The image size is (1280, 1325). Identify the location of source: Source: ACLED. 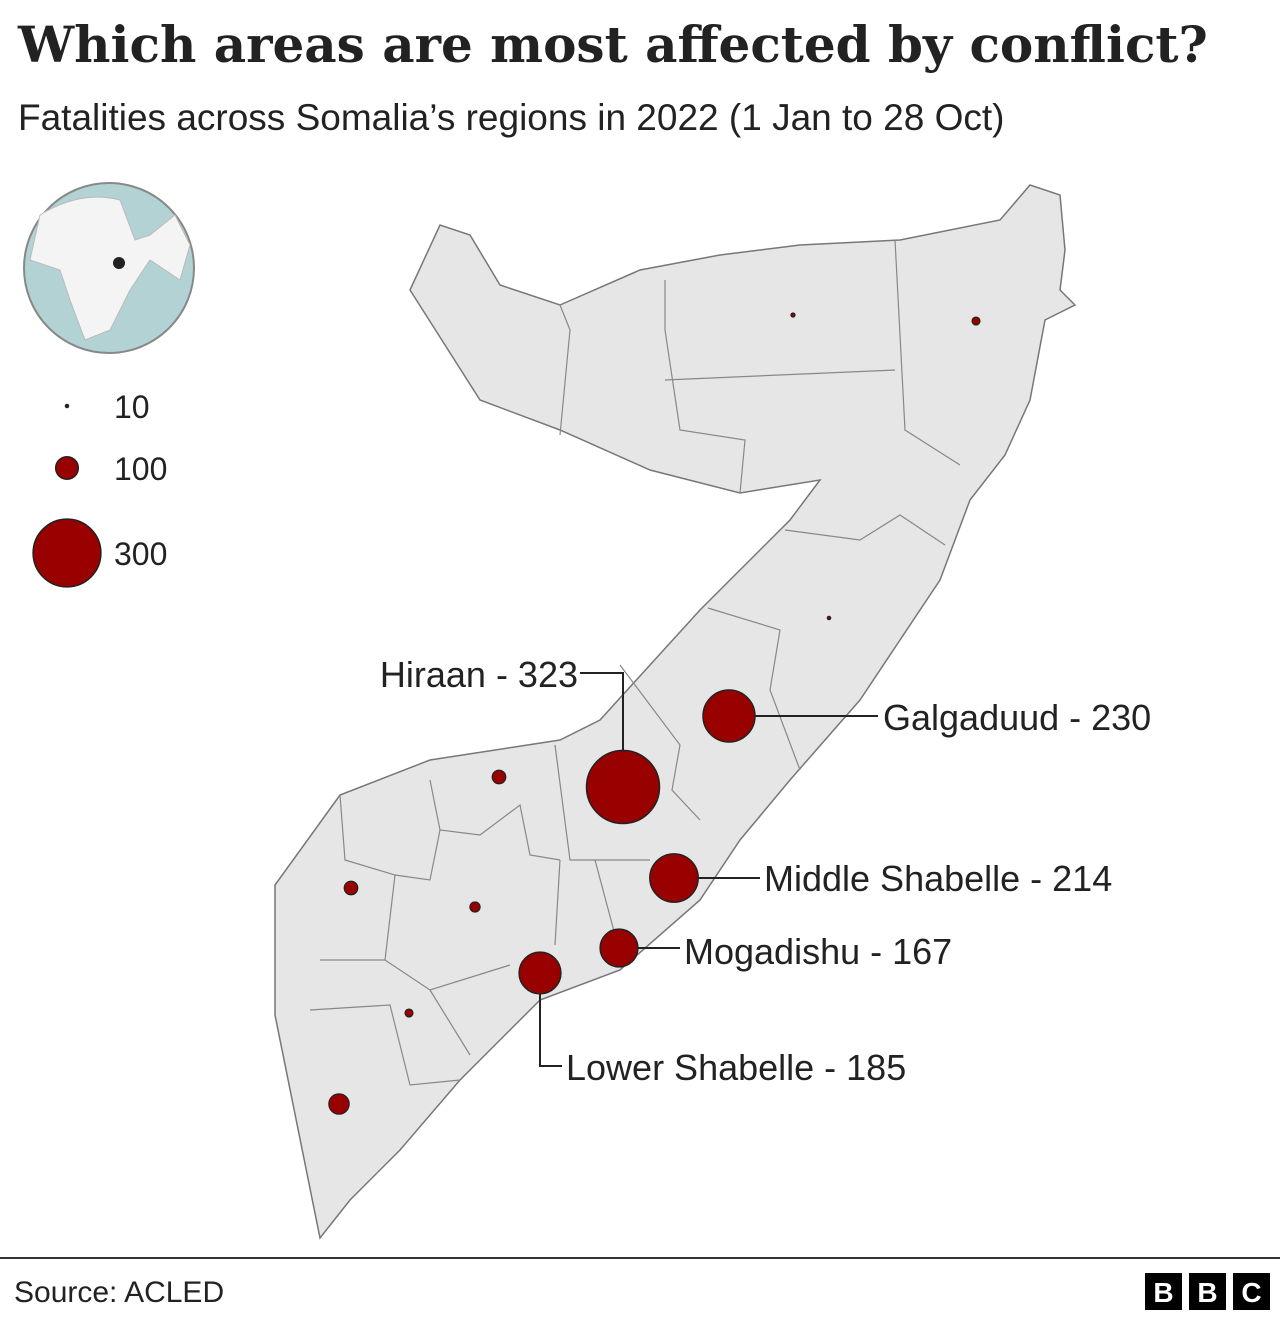
(119, 1292).